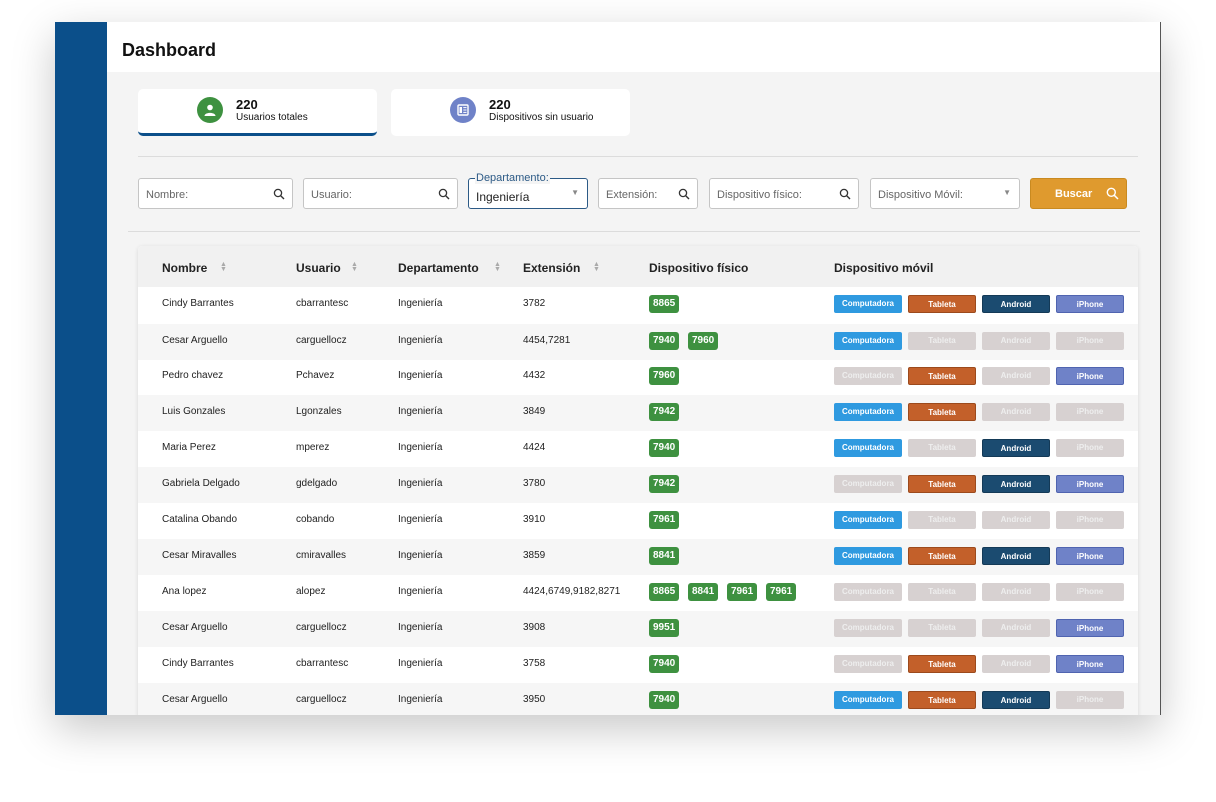  What do you see at coordinates (257, 112) in the screenshot?
I see `stat-card-users: 220 Usuarios totales` at bounding box center [257, 112].